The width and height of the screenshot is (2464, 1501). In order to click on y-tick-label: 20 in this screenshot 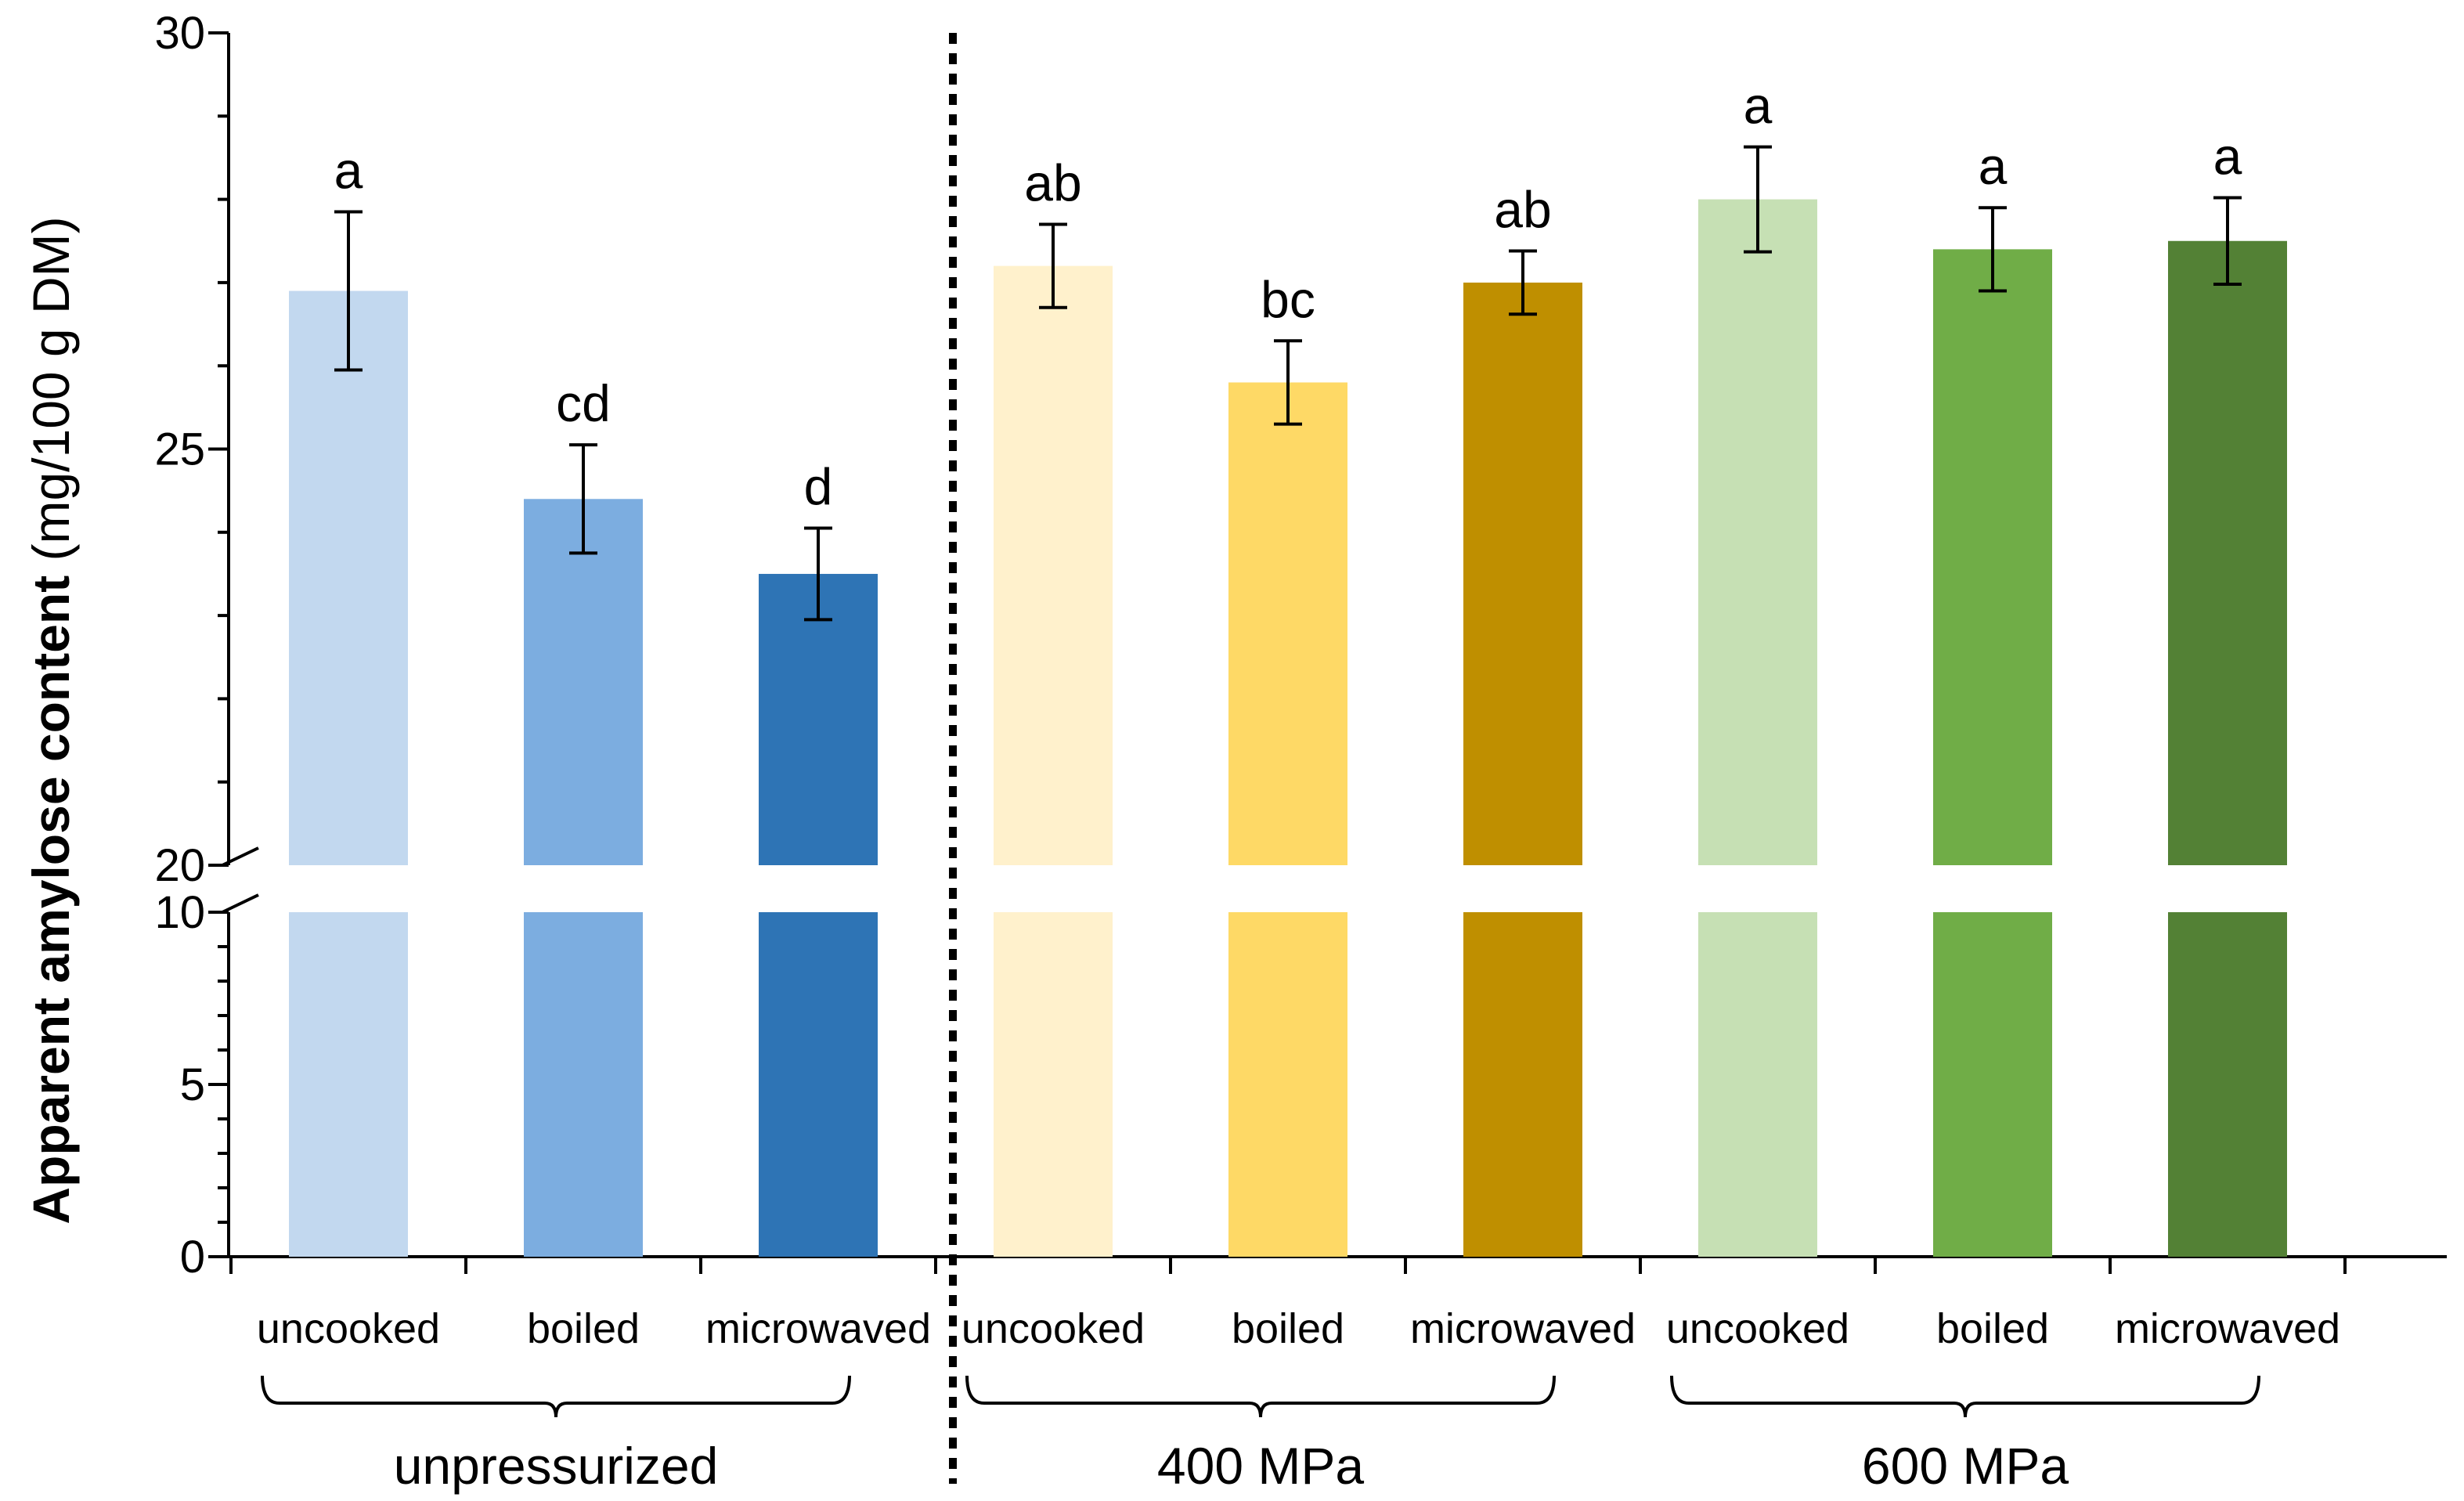, I will do `click(179, 866)`.